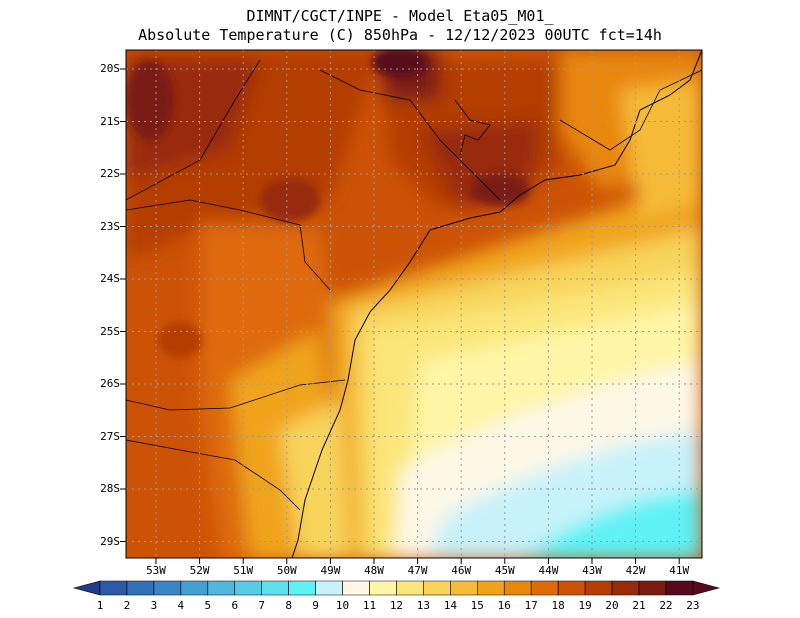 This screenshot has width=800, height=618. What do you see at coordinates (477, 605) in the screenshot?
I see `colorbar-label: 15` at bounding box center [477, 605].